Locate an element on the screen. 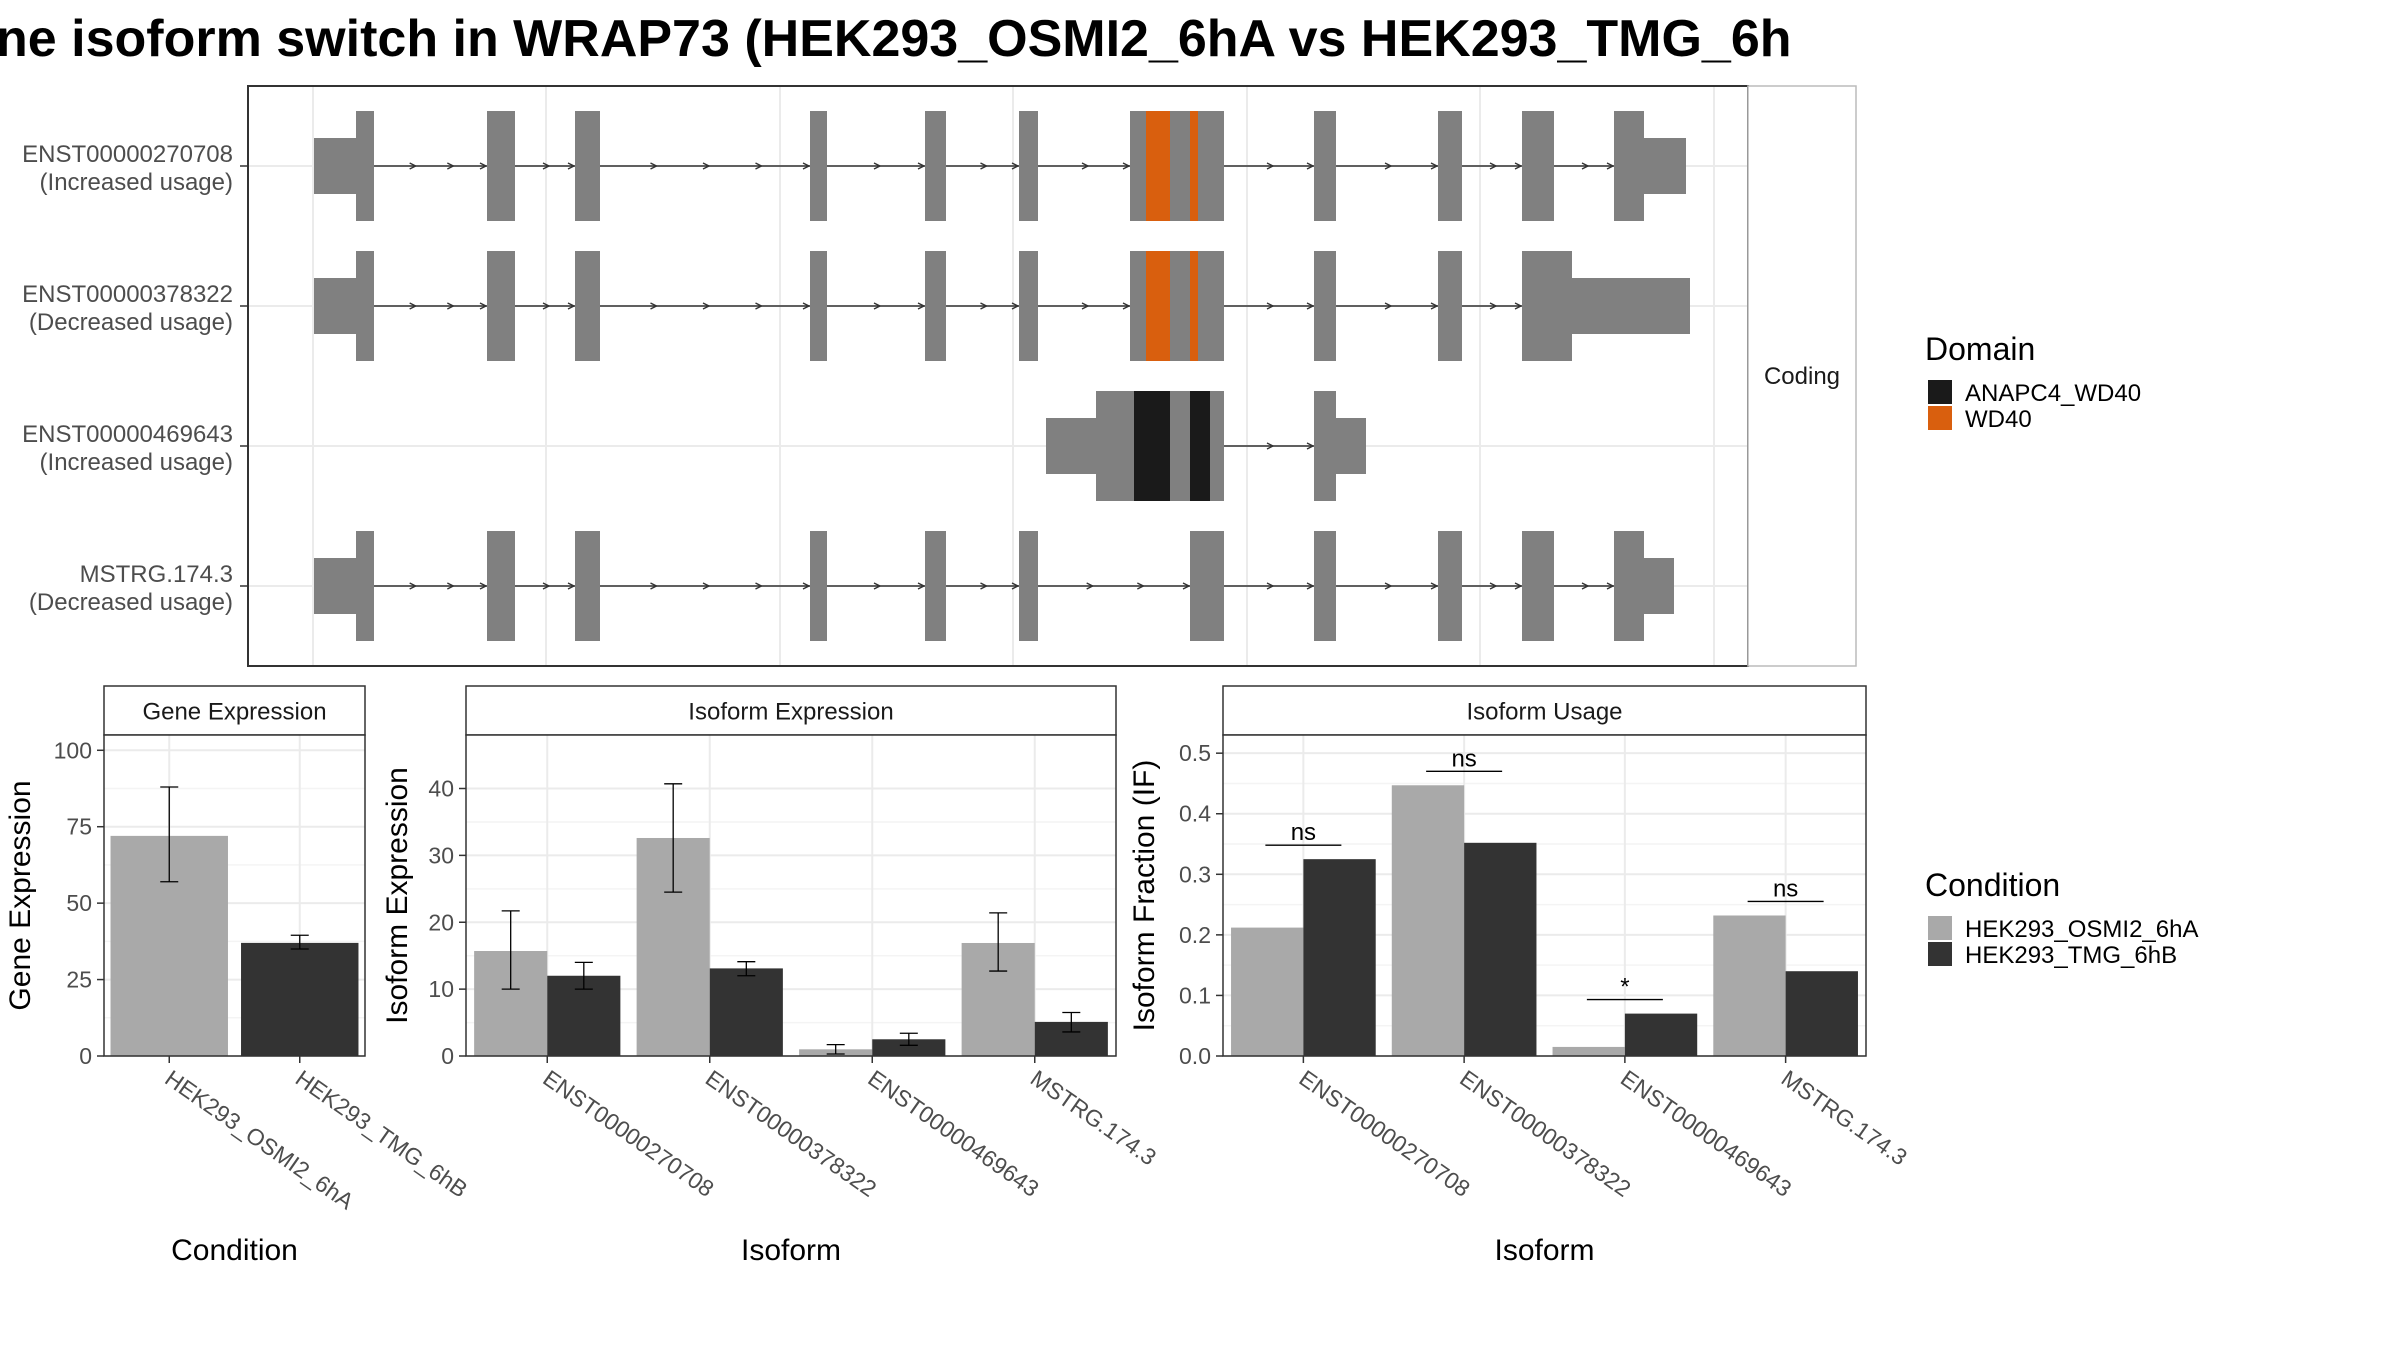 The image size is (2400, 1350). significance-label: ns is located at coordinates (1303, 832).